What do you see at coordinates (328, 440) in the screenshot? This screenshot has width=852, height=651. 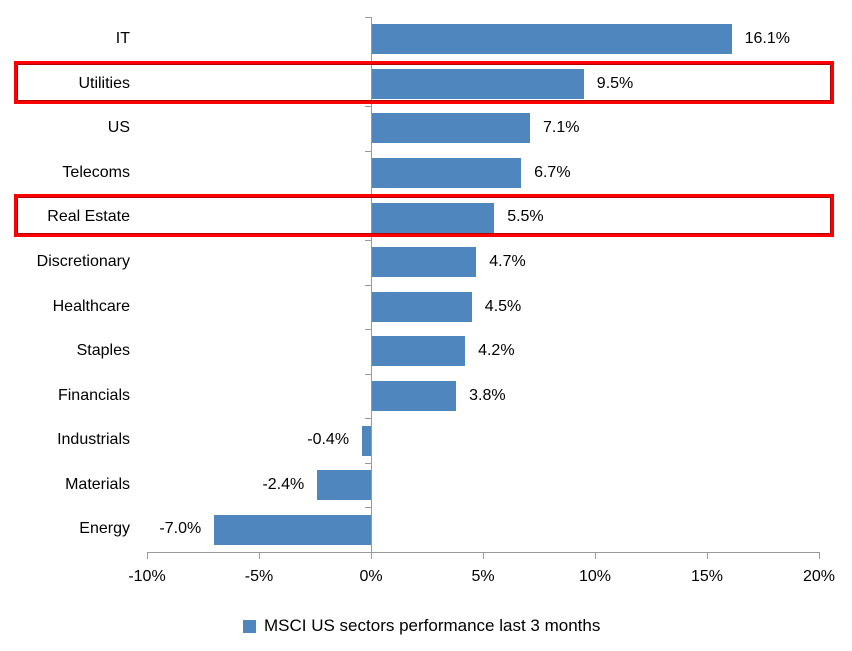 I see `value-label: -0.4%` at bounding box center [328, 440].